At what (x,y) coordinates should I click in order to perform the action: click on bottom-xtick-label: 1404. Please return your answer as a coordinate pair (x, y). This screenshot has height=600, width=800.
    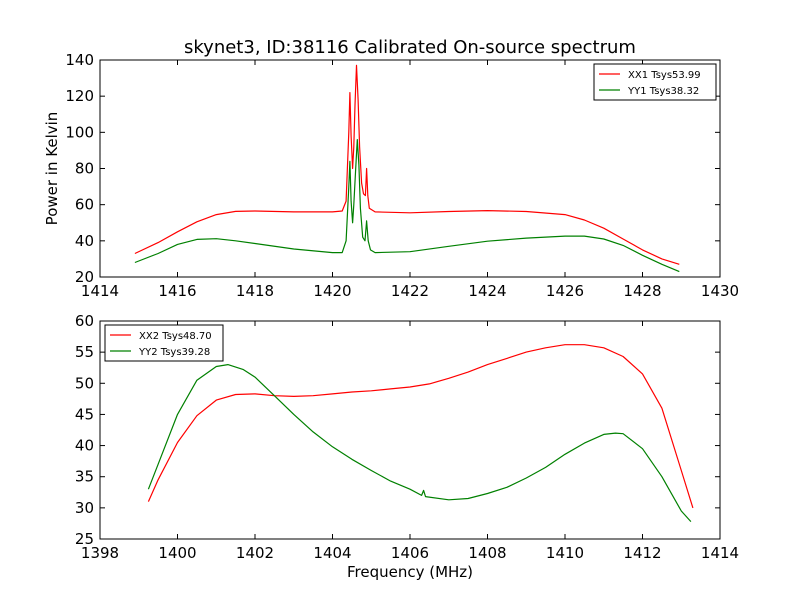
    Looking at the image, I should click on (332, 553).